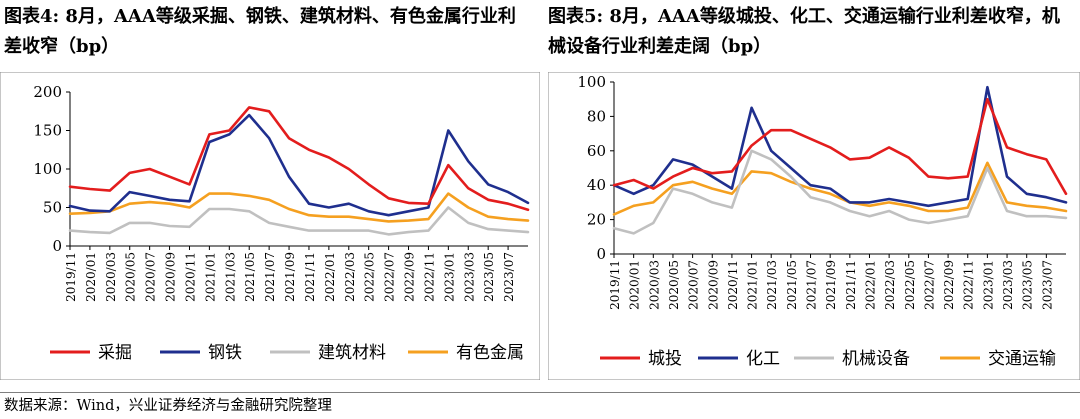  Describe the element at coordinates (490, 353) in the screenshot. I see `legend-label: 有色金属` at that location.